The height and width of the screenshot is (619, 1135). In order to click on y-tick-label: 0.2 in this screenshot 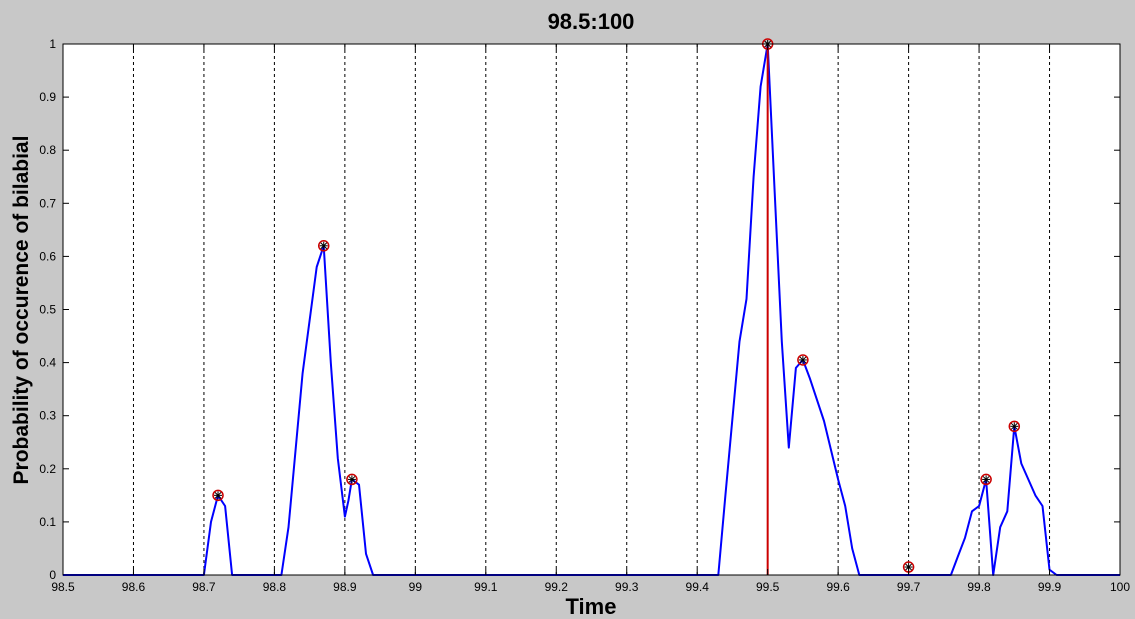, I will do `click(47, 469)`.